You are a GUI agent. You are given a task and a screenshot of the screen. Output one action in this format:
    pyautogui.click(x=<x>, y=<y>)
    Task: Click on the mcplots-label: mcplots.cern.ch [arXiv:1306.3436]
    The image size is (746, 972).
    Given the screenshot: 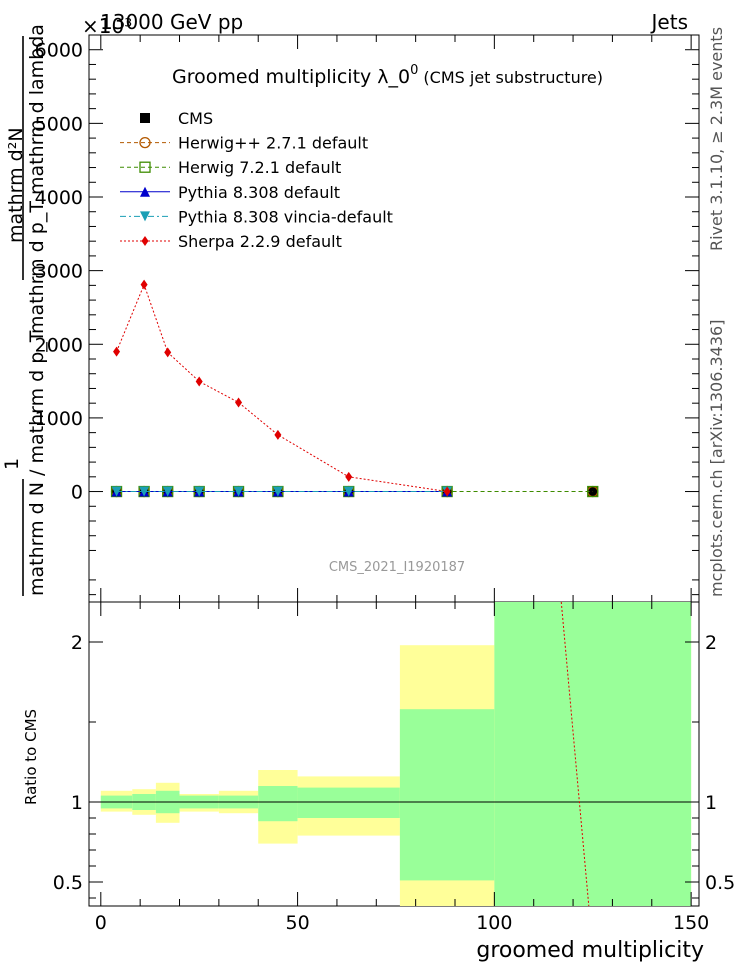 What is the action you would take?
    pyautogui.click(x=716, y=458)
    